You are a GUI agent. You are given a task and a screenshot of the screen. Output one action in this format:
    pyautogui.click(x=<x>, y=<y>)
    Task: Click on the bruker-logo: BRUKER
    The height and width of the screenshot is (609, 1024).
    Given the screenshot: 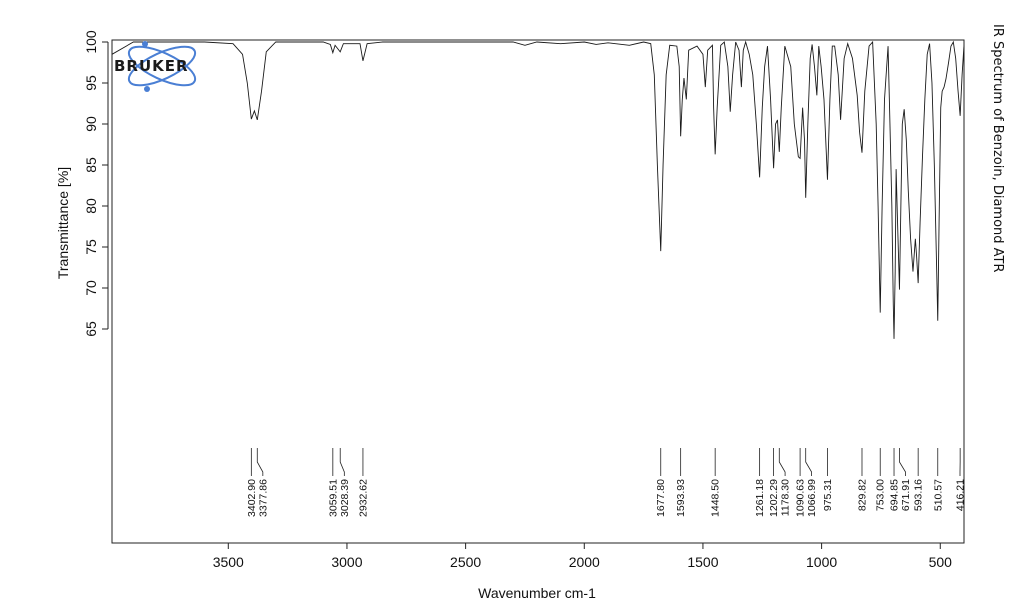 What is the action you would take?
    pyautogui.click(x=155, y=66)
    